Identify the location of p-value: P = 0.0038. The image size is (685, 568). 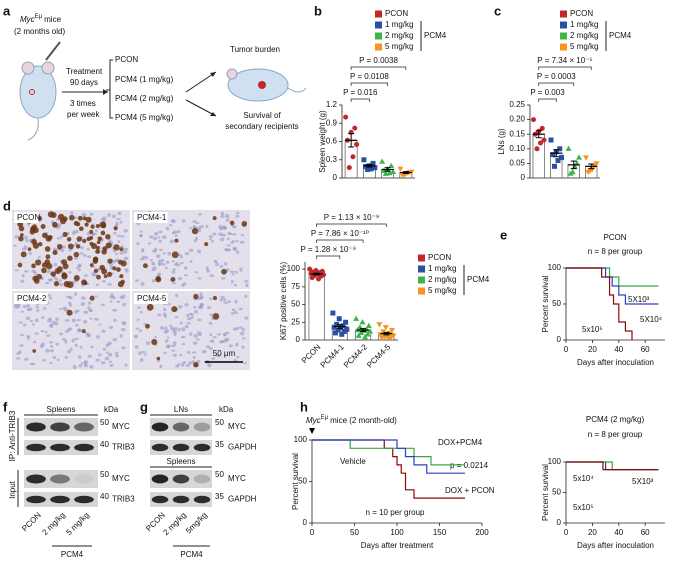
(378, 60).